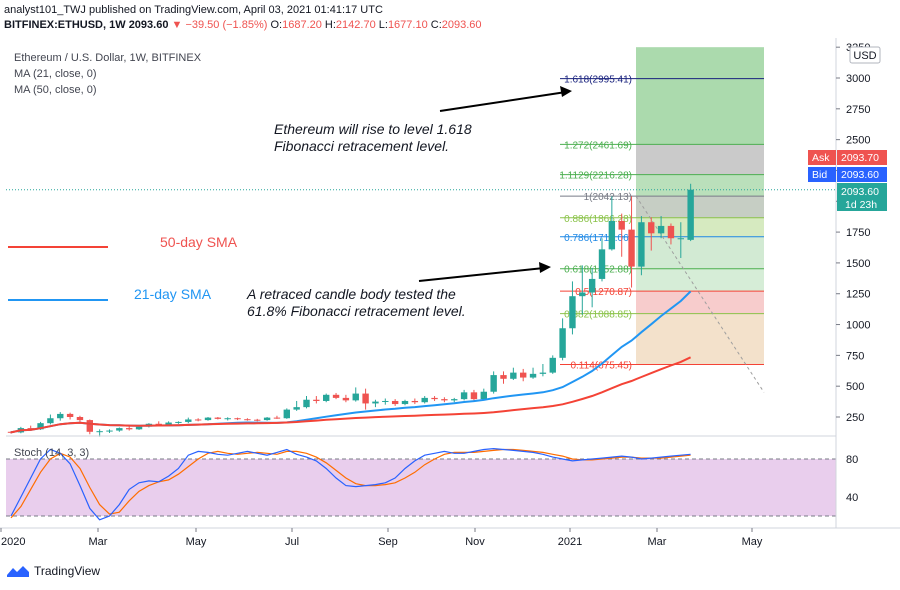 The image size is (900, 590). What do you see at coordinates (18, 571) in the screenshot?
I see `tradingview-logo-icon` at bounding box center [18, 571].